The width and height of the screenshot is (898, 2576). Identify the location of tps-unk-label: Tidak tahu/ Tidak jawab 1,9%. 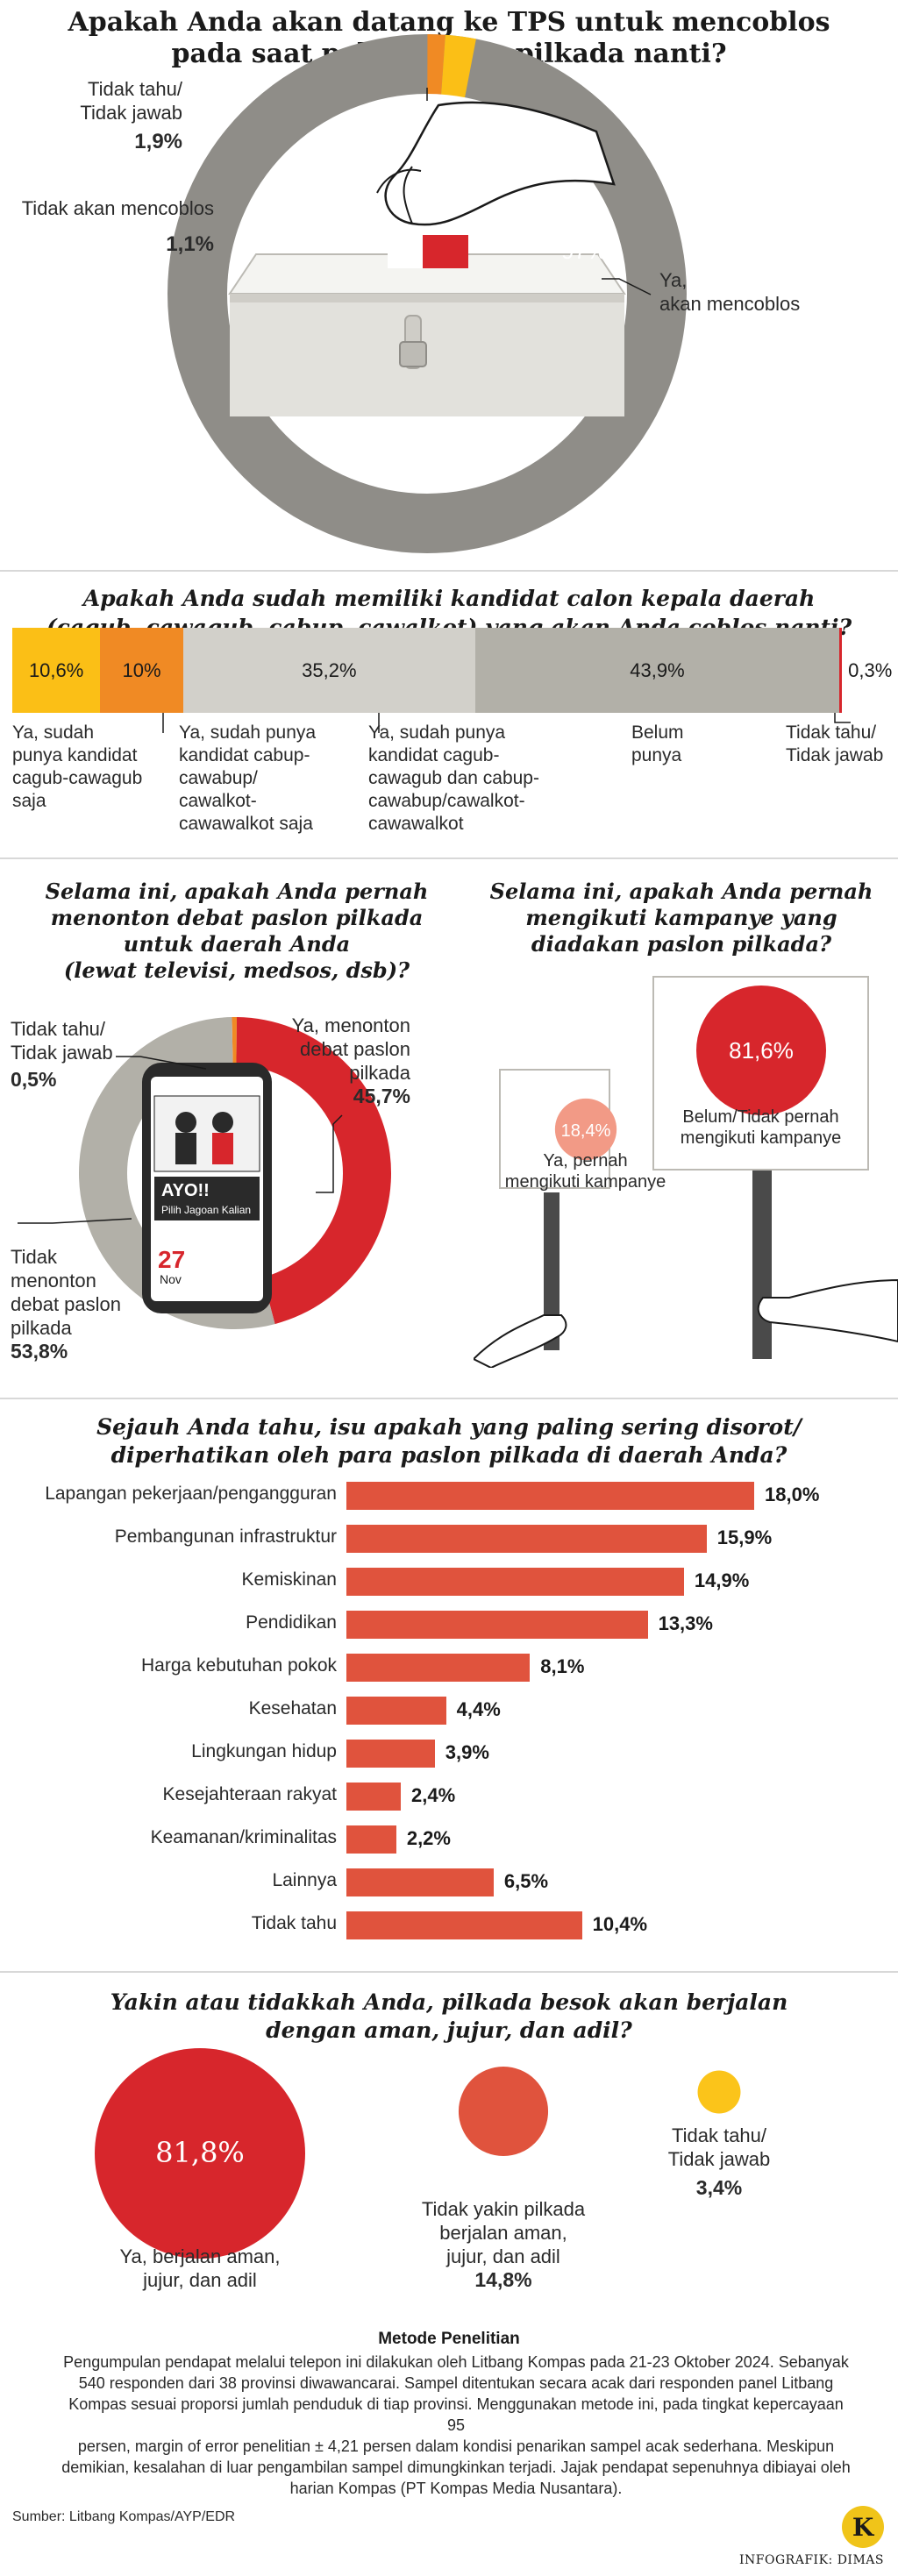
(131, 115).